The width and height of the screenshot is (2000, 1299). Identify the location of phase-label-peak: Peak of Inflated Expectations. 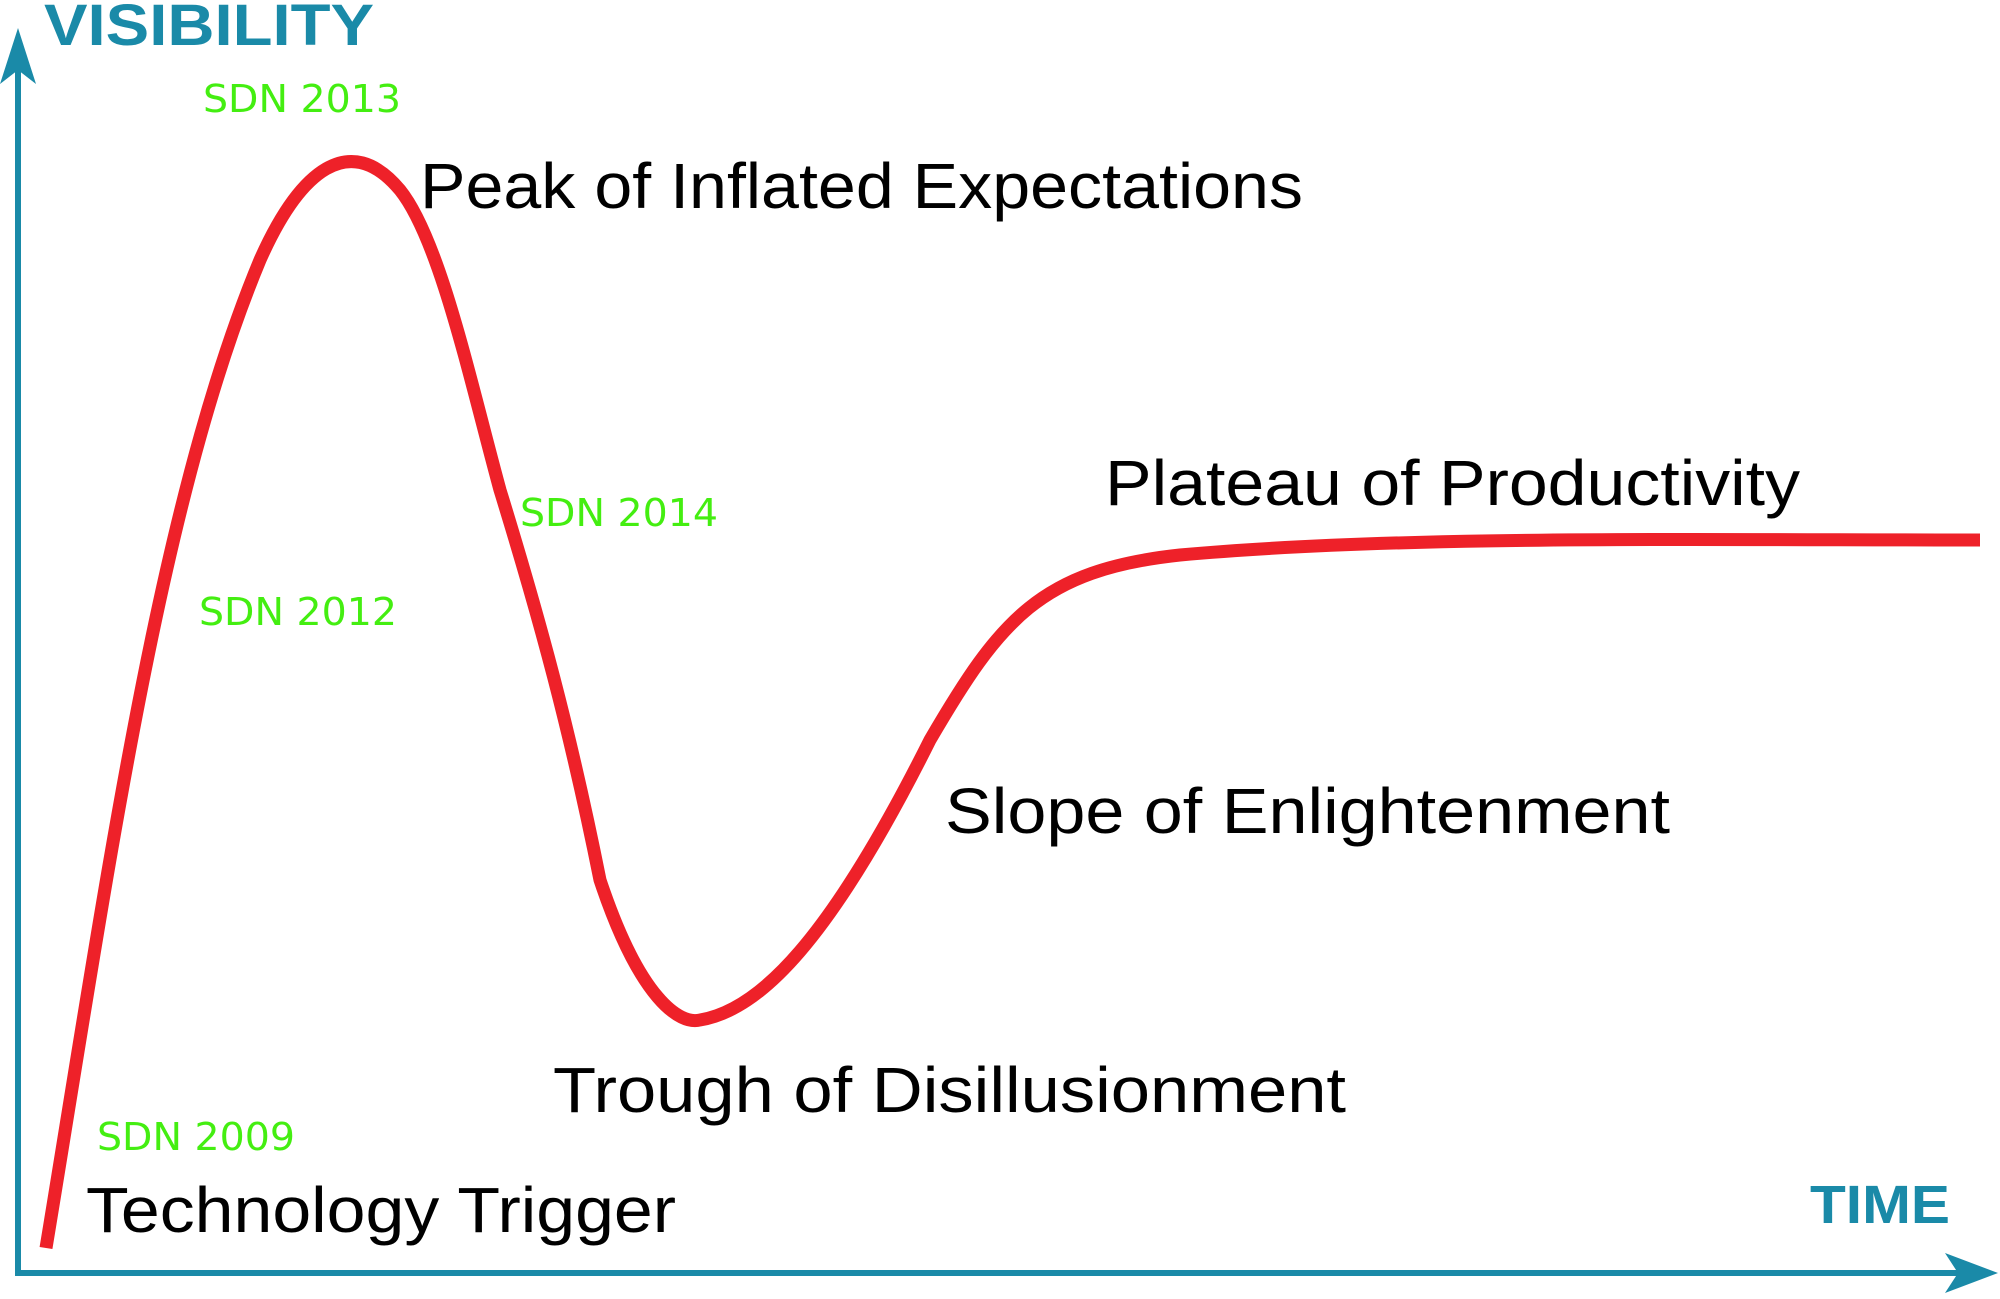
(861, 186).